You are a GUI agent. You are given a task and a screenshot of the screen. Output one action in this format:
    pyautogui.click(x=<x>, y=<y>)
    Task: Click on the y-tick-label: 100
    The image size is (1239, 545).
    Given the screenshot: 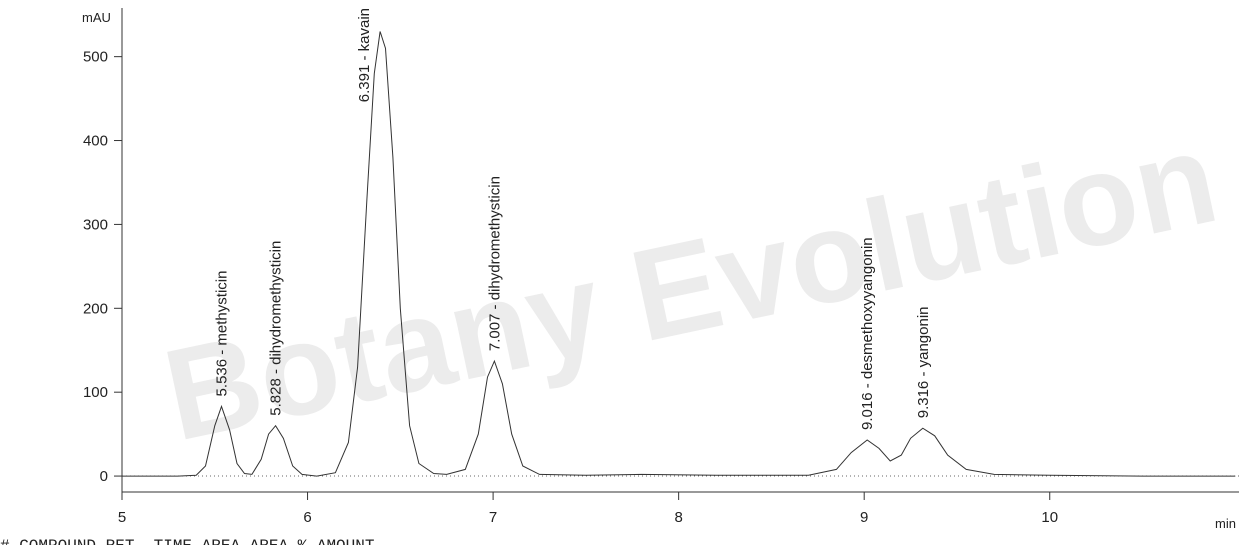 What is the action you would take?
    pyautogui.click(x=95, y=392)
    